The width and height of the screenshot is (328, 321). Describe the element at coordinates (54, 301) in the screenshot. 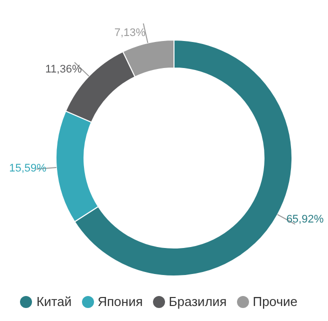

I see `legend-label: Китай` at that location.